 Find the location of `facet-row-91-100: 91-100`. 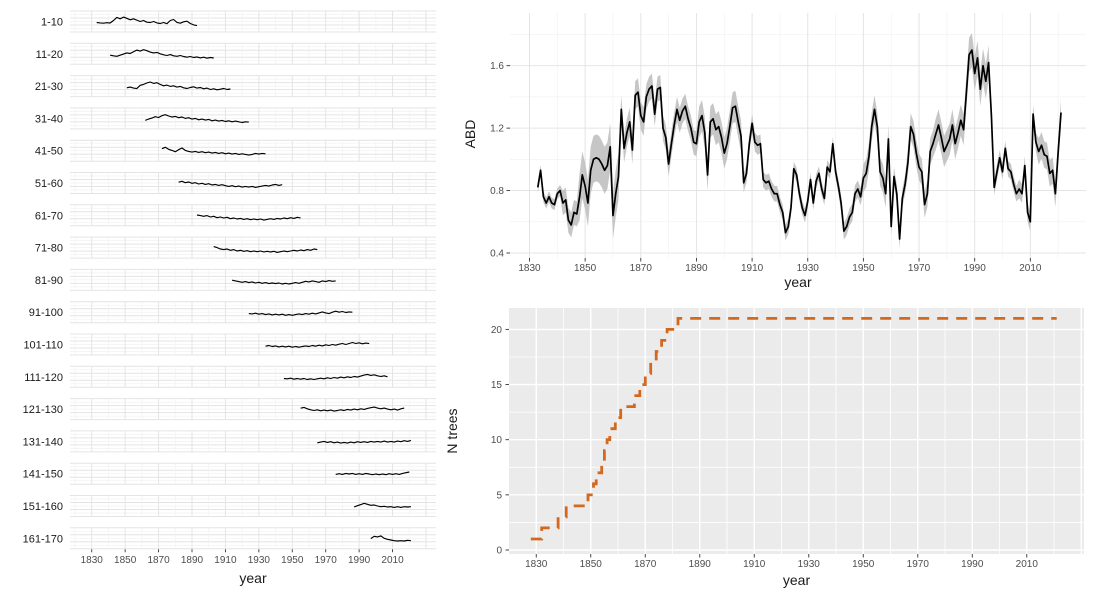

facet-row-91-100: 91-100 is located at coordinates (232, 312).